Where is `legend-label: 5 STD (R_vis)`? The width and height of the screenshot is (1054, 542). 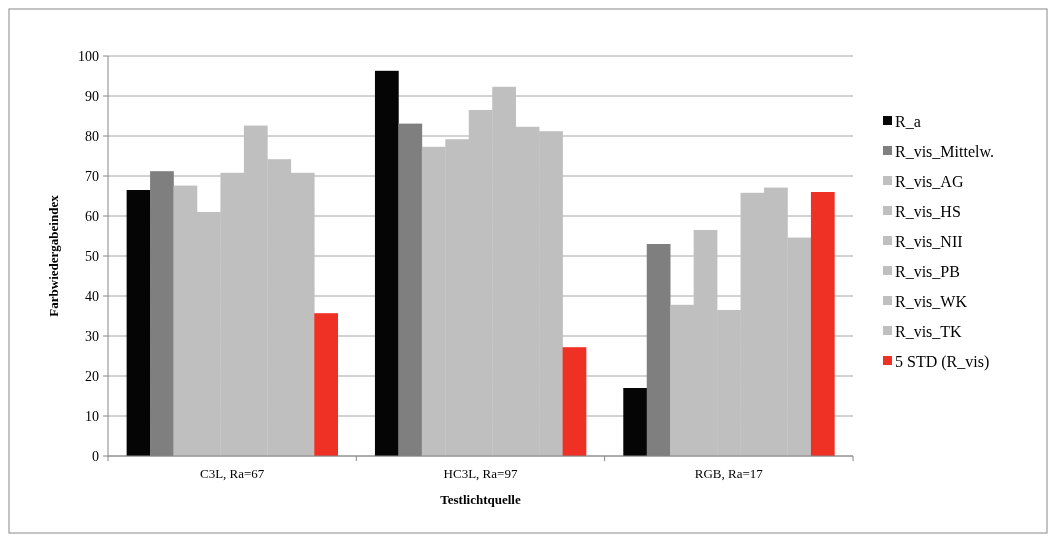
legend-label: 5 STD (R_vis) is located at coordinates (942, 361).